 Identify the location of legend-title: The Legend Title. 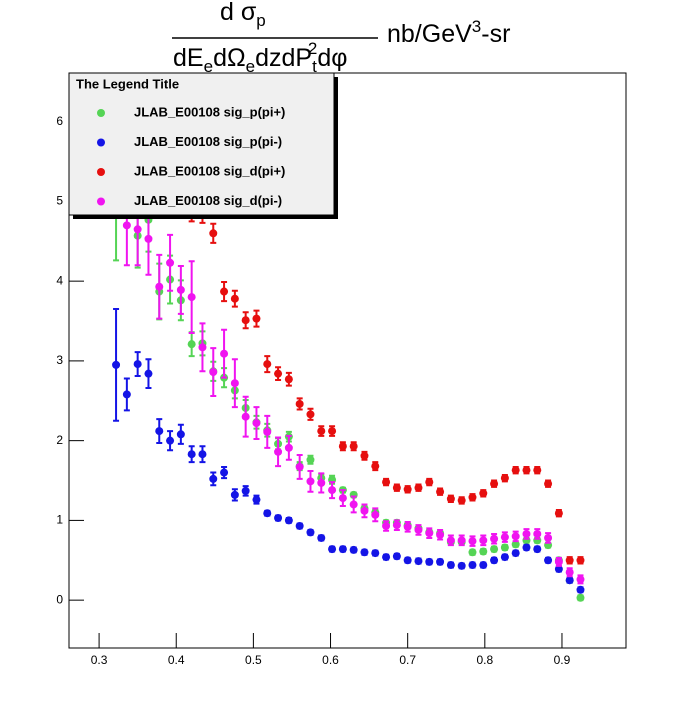
(127, 83).